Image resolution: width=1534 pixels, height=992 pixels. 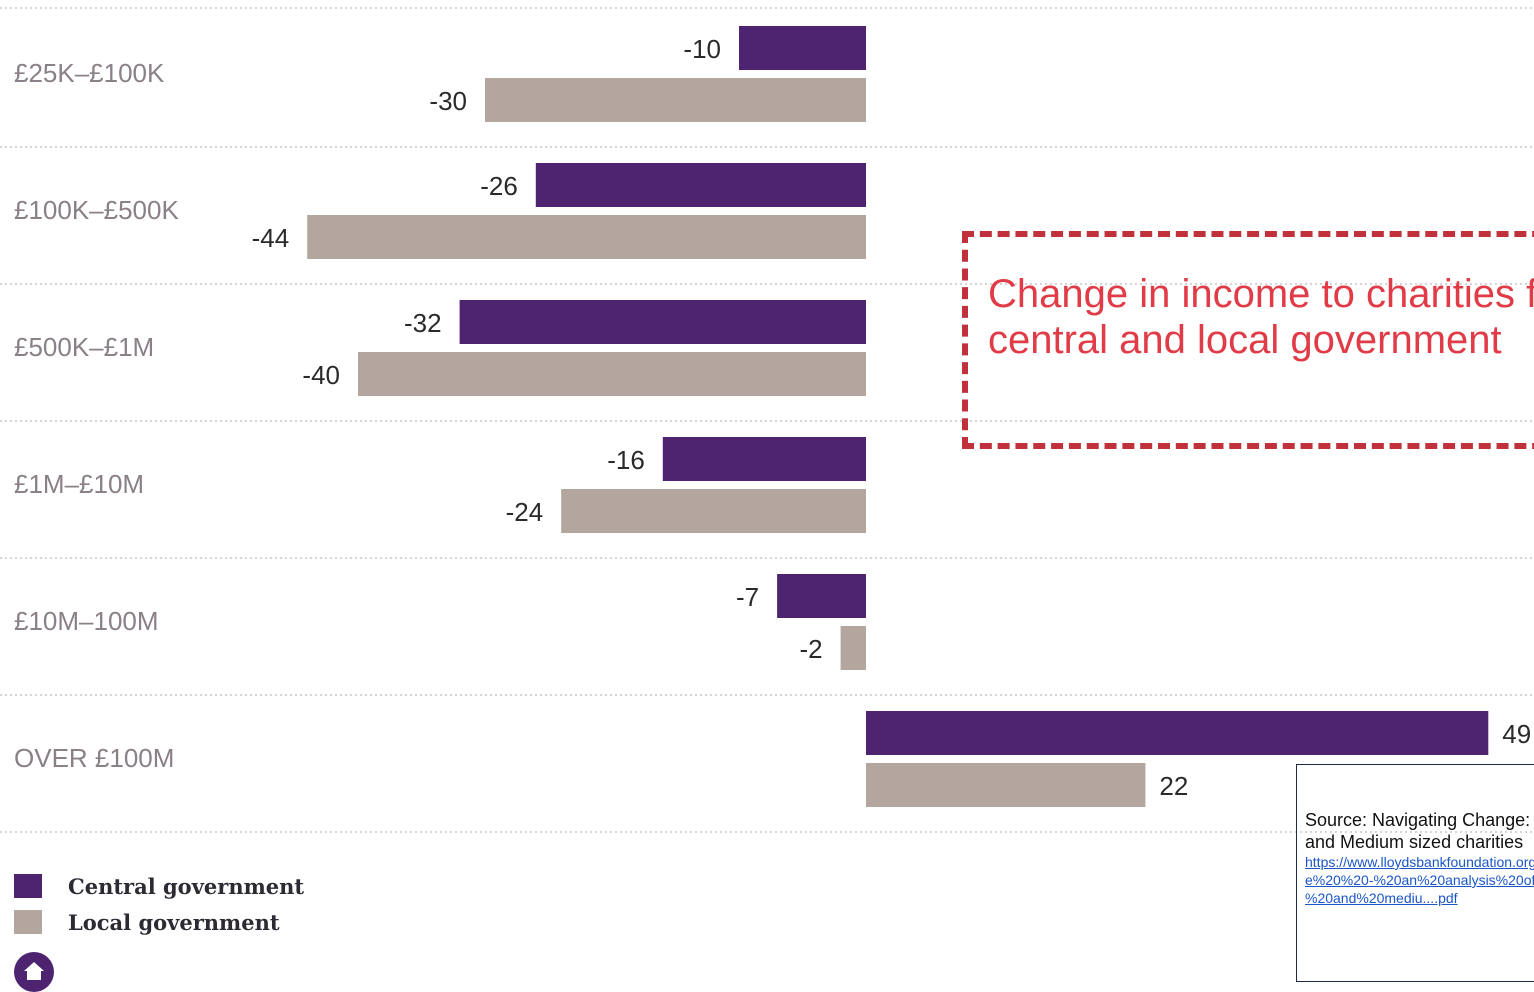 I want to click on category-label: £1M–£10M, so click(x=79, y=484).